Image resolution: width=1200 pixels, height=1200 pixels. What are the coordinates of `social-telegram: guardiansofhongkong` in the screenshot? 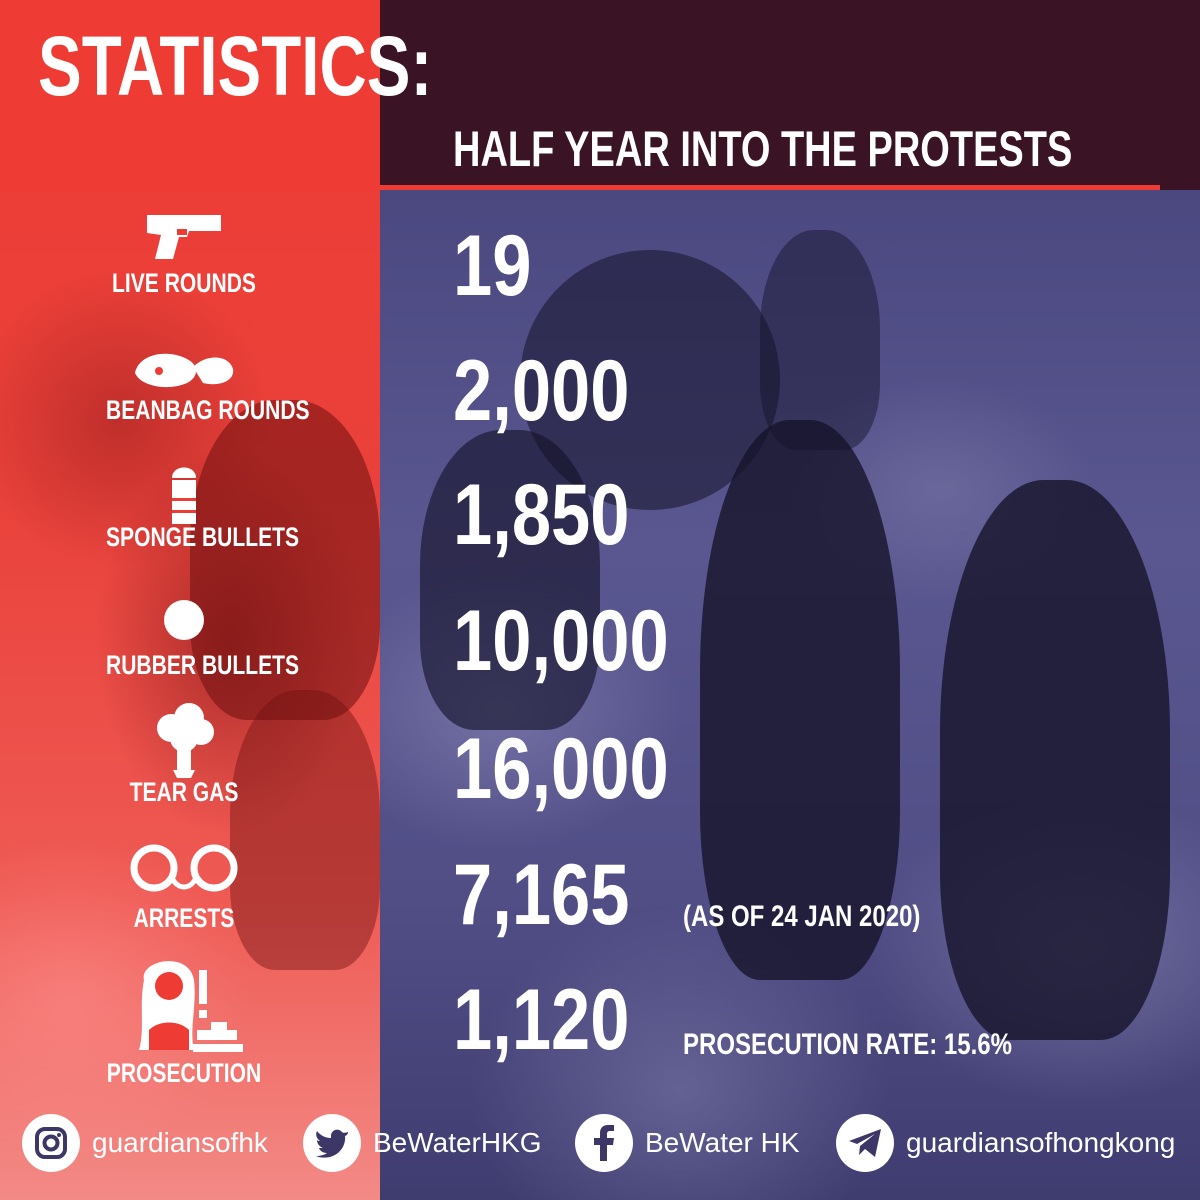 It's located at (1005, 1143).